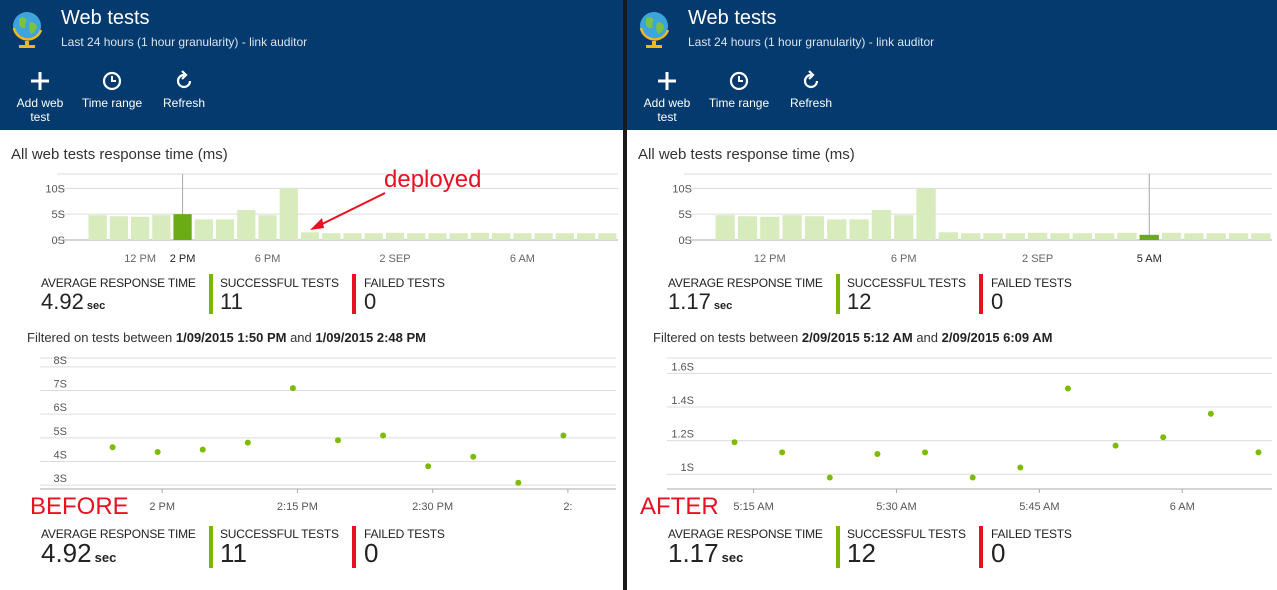 This screenshot has width=1277, height=590. What do you see at coordinates (60, 385) in the screenshot?
I see `y-tick-label: 7S` at bounding box center [60, 385].